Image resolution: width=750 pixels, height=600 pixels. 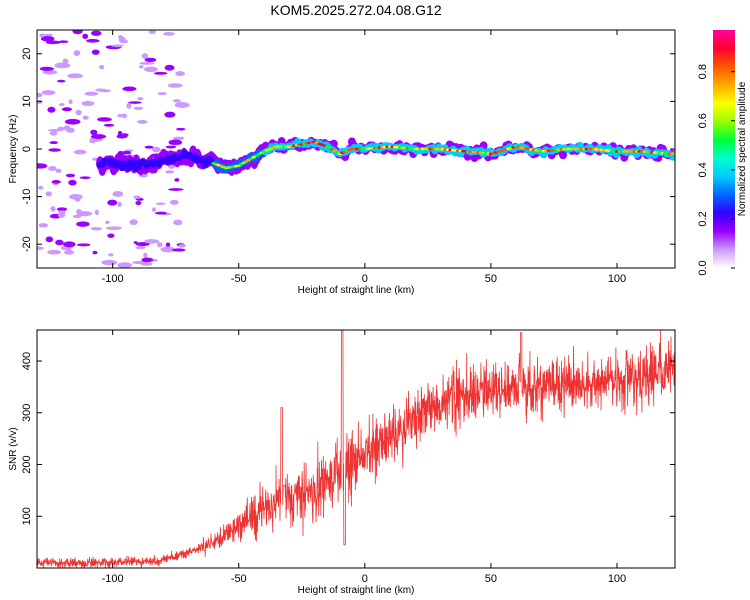 I want to click on spectrogram-y-tick-label: -10, so click(x=27, y=197).